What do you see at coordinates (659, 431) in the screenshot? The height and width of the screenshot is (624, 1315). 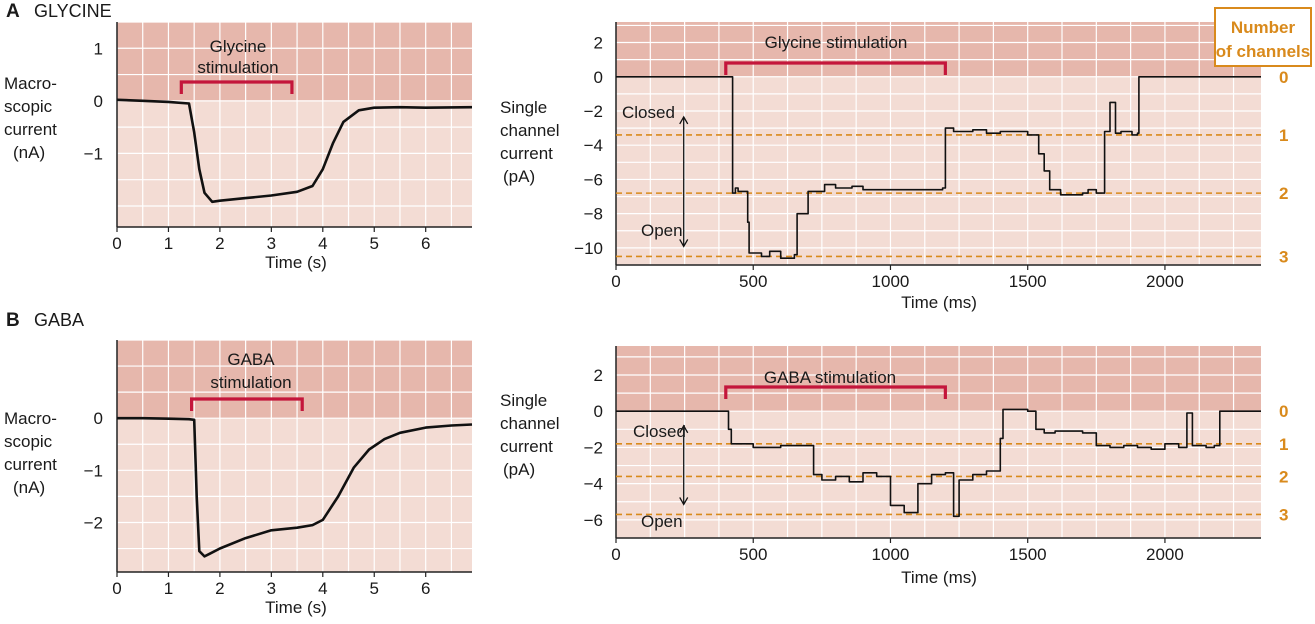 I see `b-single-closed-label: Closed` at bounding box center [659, 431].